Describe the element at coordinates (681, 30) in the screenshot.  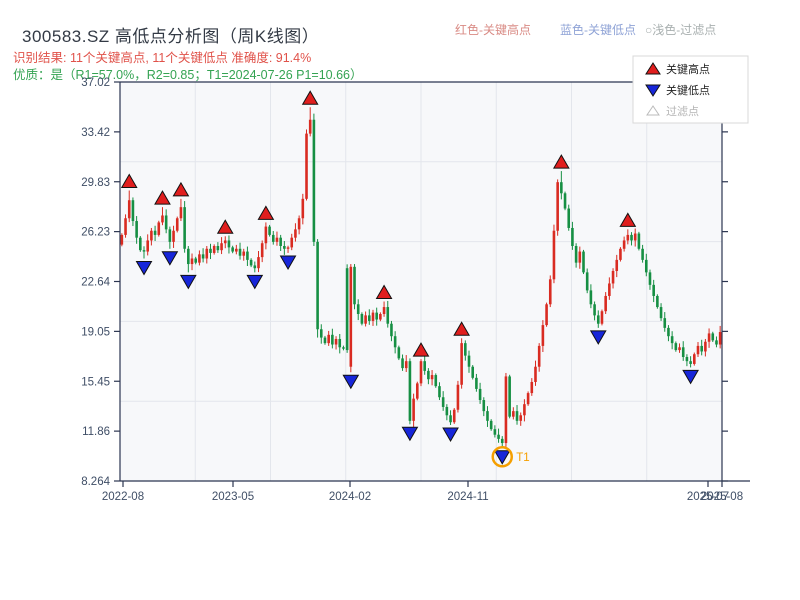
I see `note-filtered: ○浅色-过滤点` at that location.